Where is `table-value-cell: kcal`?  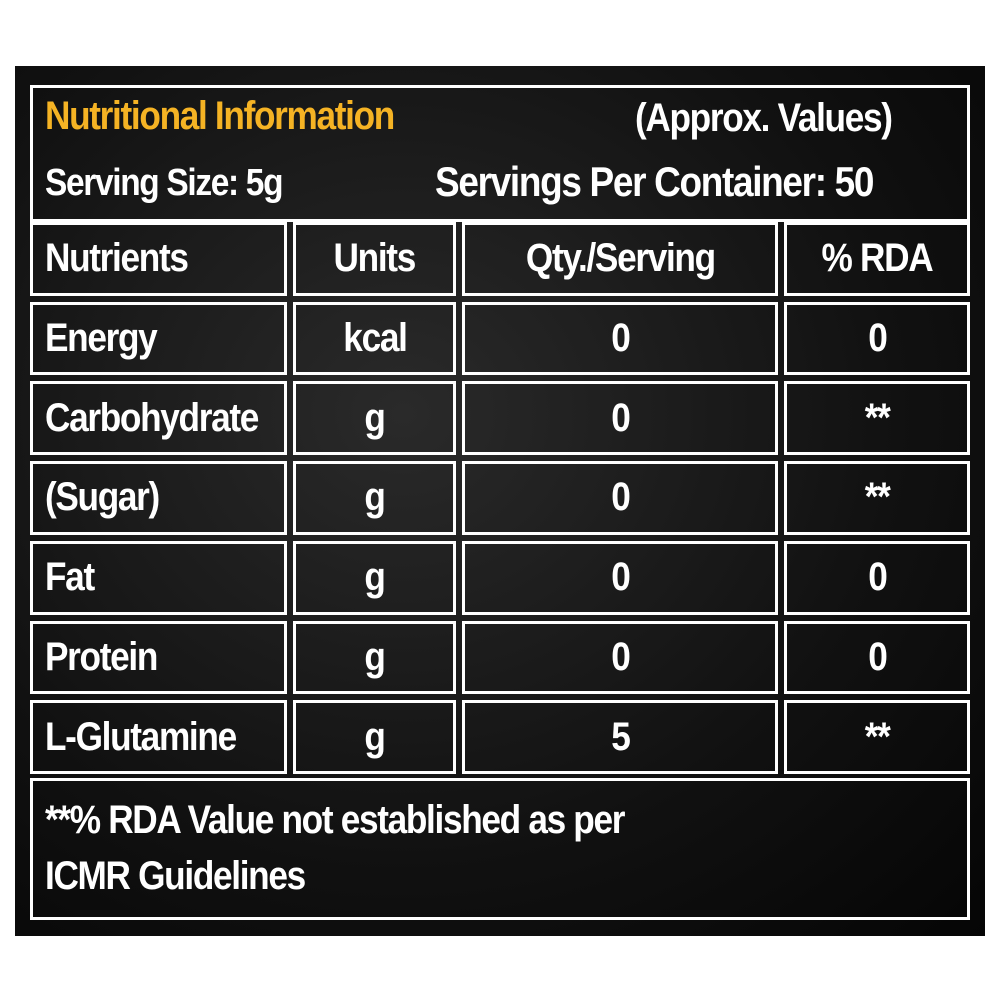 table-value-cell: kcal is located at coordinates (374, 338).